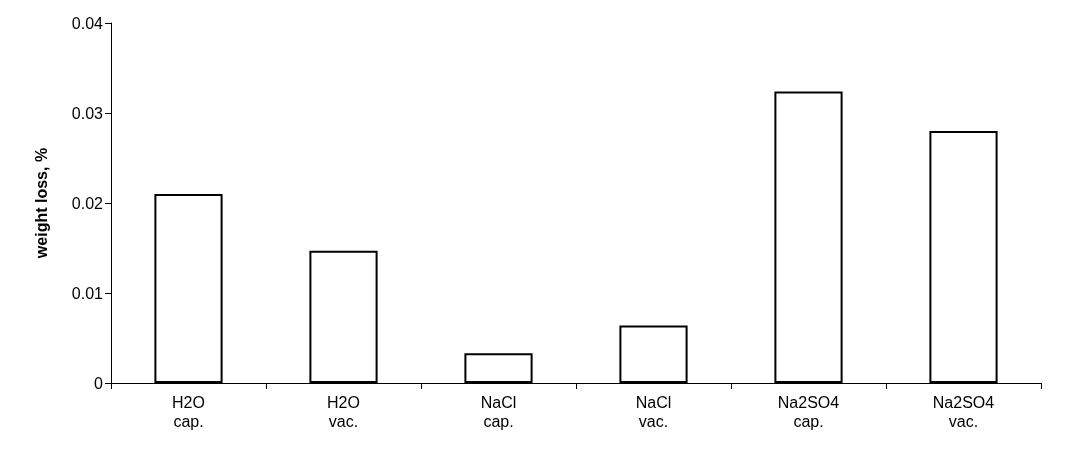 The height and width of the screenshot is (457, 1081). I want to click on x-tick-label: Na2SO4 vac., so click(963, 412).